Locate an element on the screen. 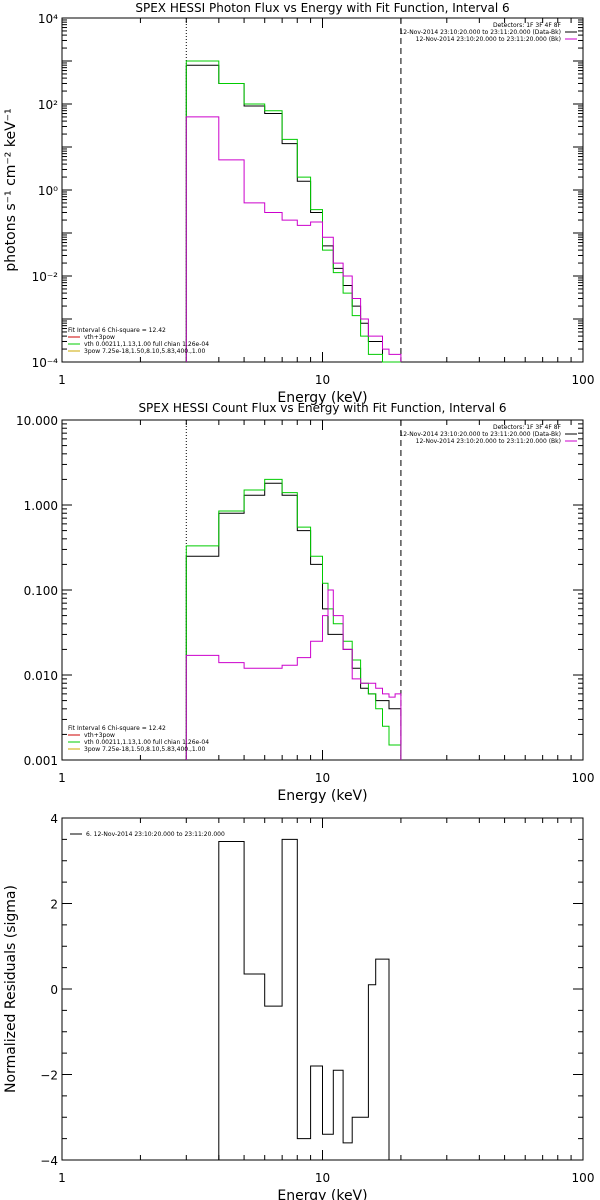 The image size is (600, 1200). y-tick-label: 10⁻⁴ is located at coordinates (45, 363).